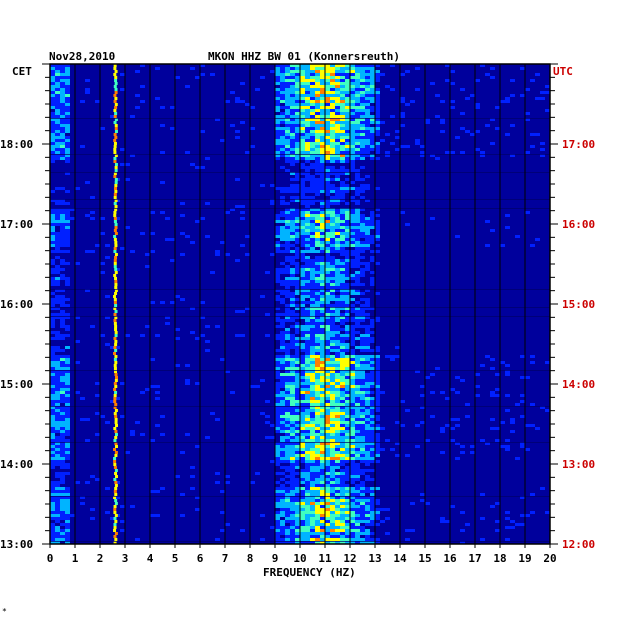 Image resolution: width=630 pixels, height=624 pixels. Describe the element at coordinates (578, 464) in the screenshot. I see `right-tick-label: 13:00` at that location.